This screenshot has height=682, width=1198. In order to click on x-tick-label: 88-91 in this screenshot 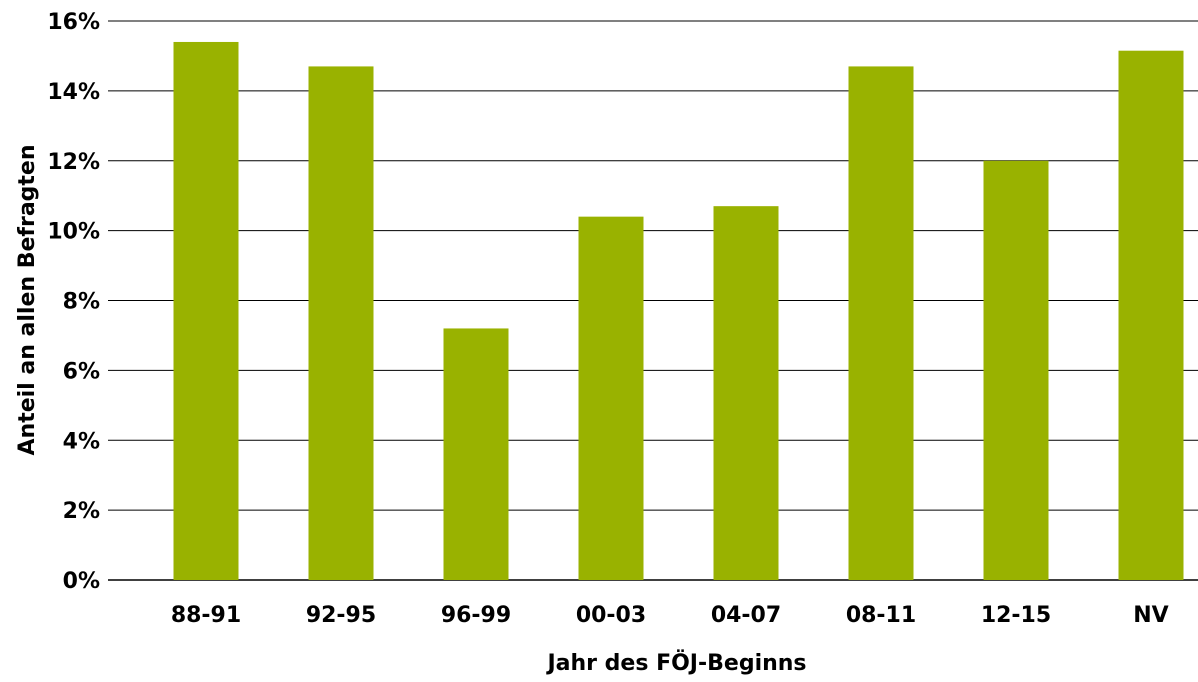, I will do `click(206, 615)`.